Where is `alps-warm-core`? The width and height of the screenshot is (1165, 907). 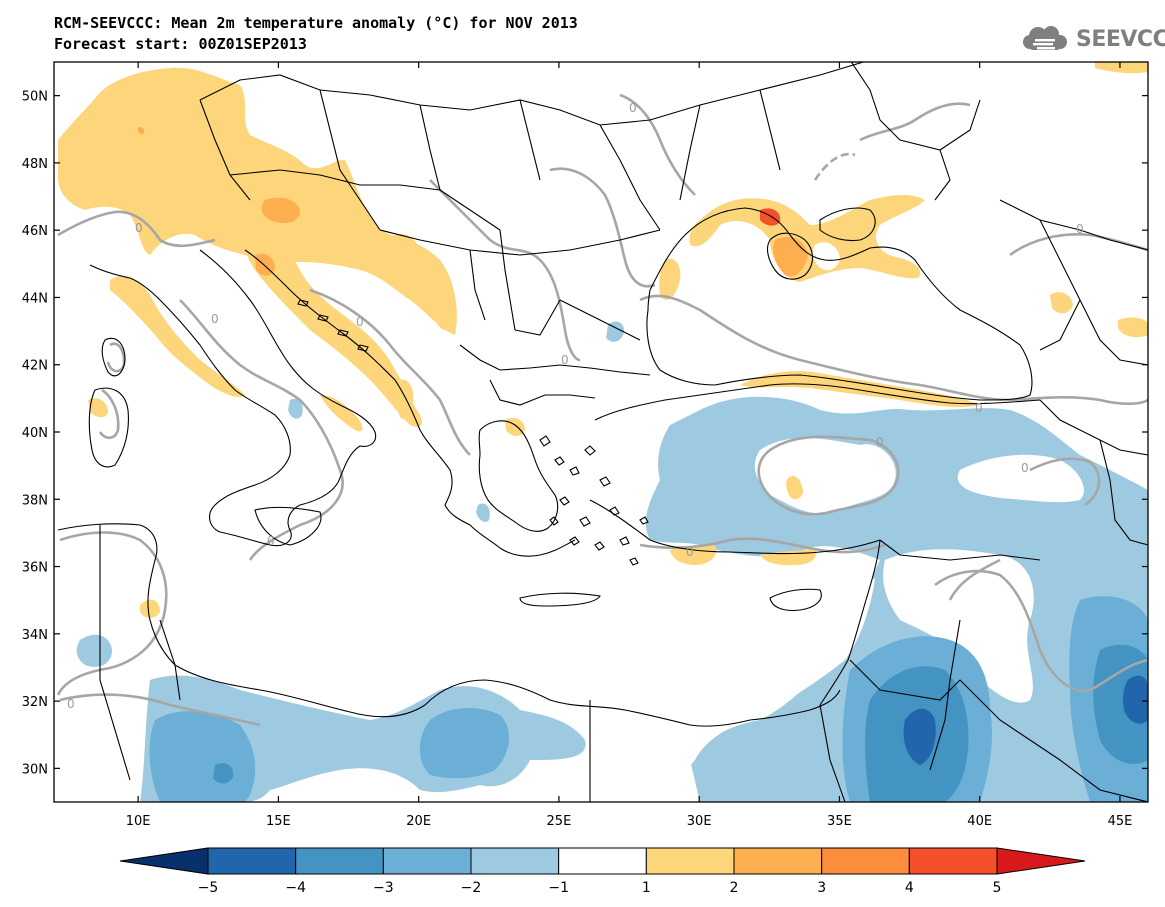
alps-warm-core is located at coordinates (280, 210).